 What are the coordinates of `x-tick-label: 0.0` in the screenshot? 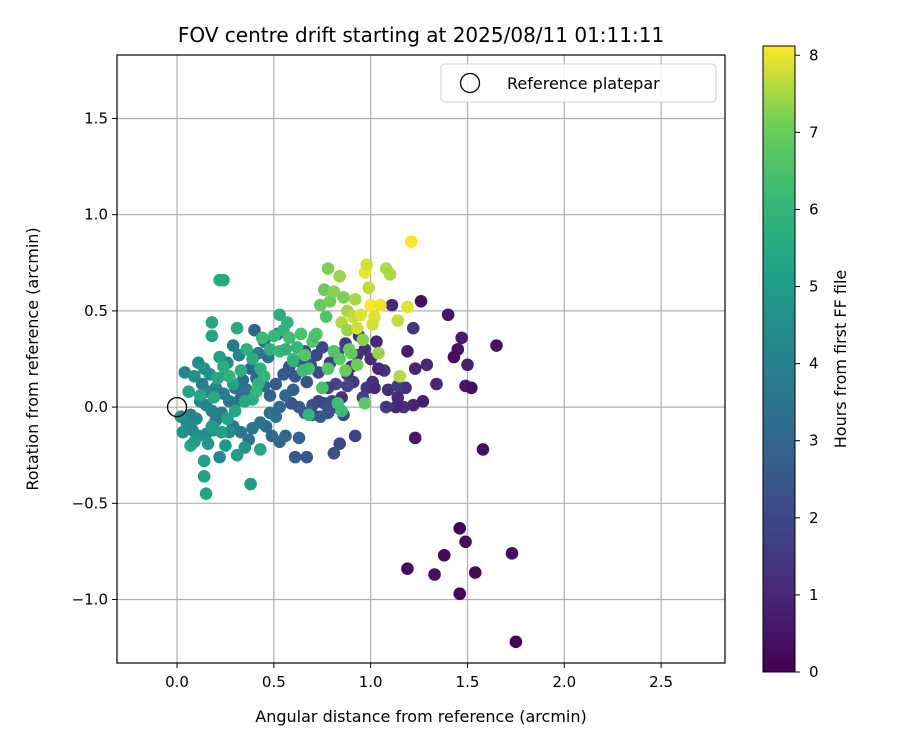 It's located at (177, 682).